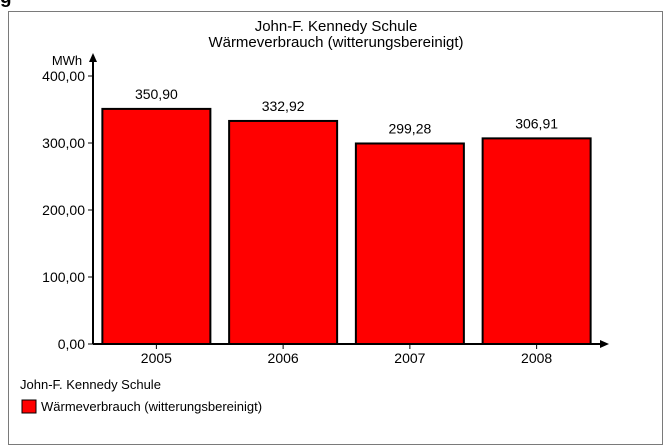 The height and width of the screenshot is (448, 665). Describe the element at coordinates (6, 4) in the screenshot. I see `page-heading: g` at that location.